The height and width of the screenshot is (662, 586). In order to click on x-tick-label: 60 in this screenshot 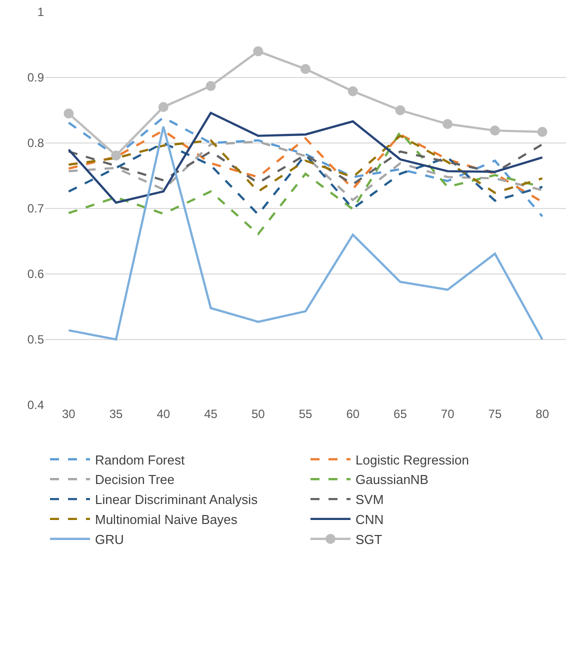, I will do `click(353, 414)`.